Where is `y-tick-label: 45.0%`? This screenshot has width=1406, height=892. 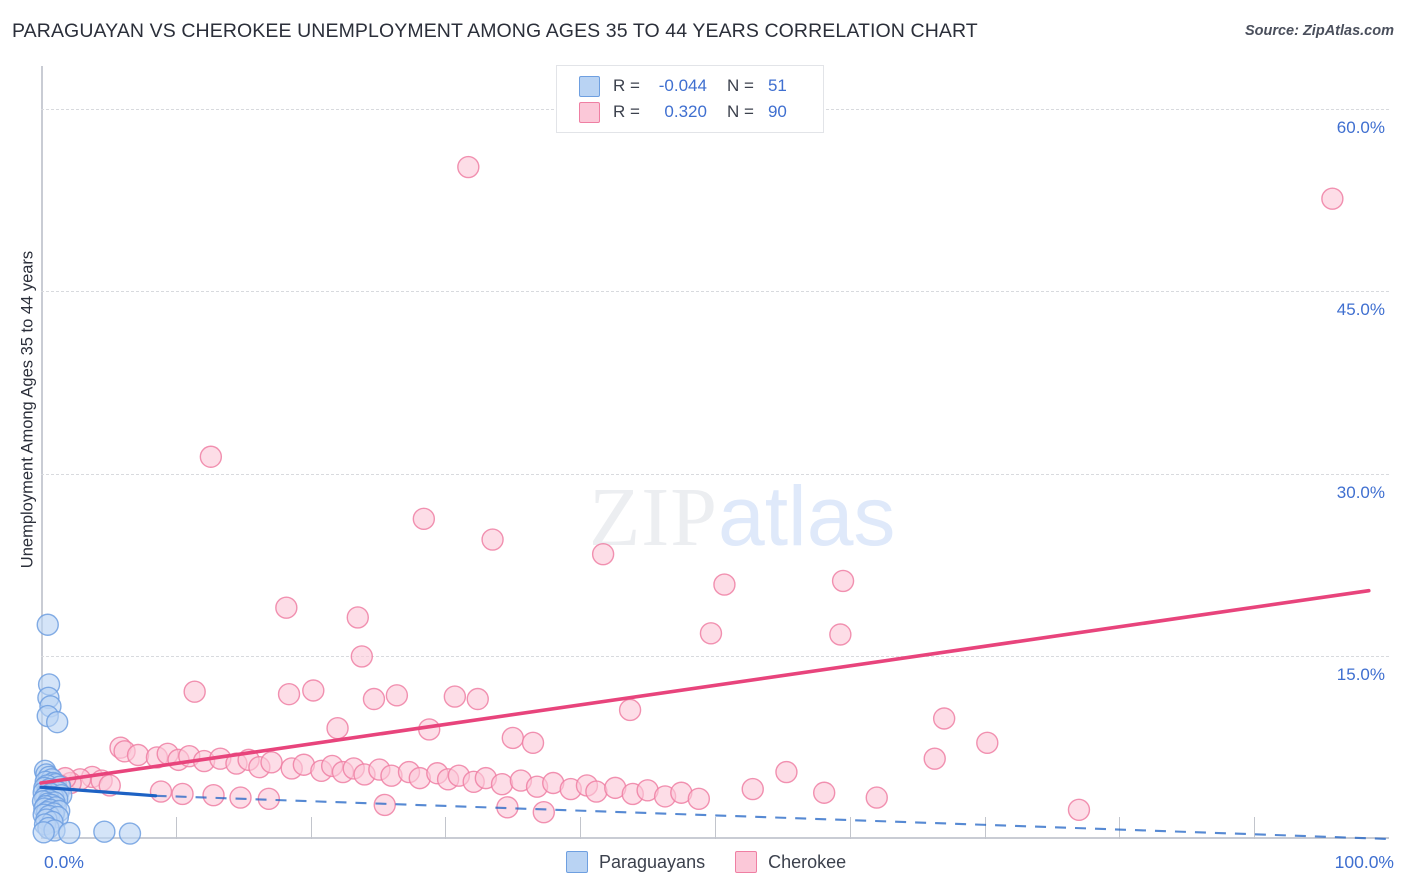
y-tick-label: 45.0% is located at coordinates (1360, 310).